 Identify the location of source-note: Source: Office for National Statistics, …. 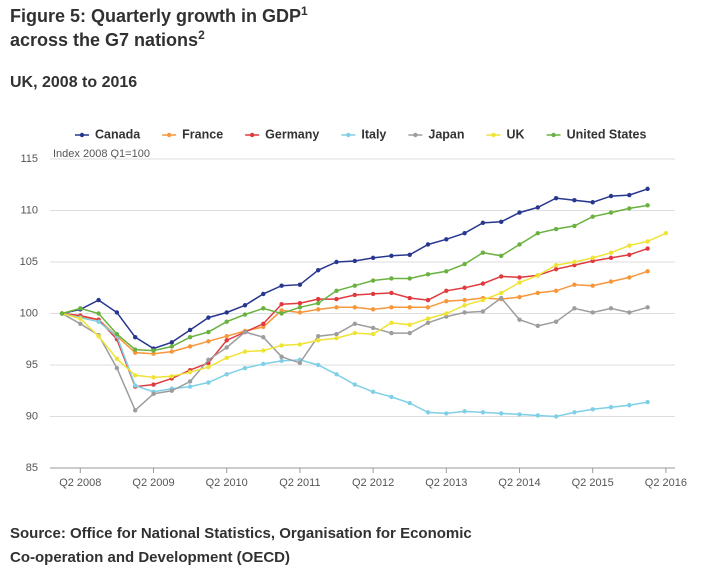
(241, 545).